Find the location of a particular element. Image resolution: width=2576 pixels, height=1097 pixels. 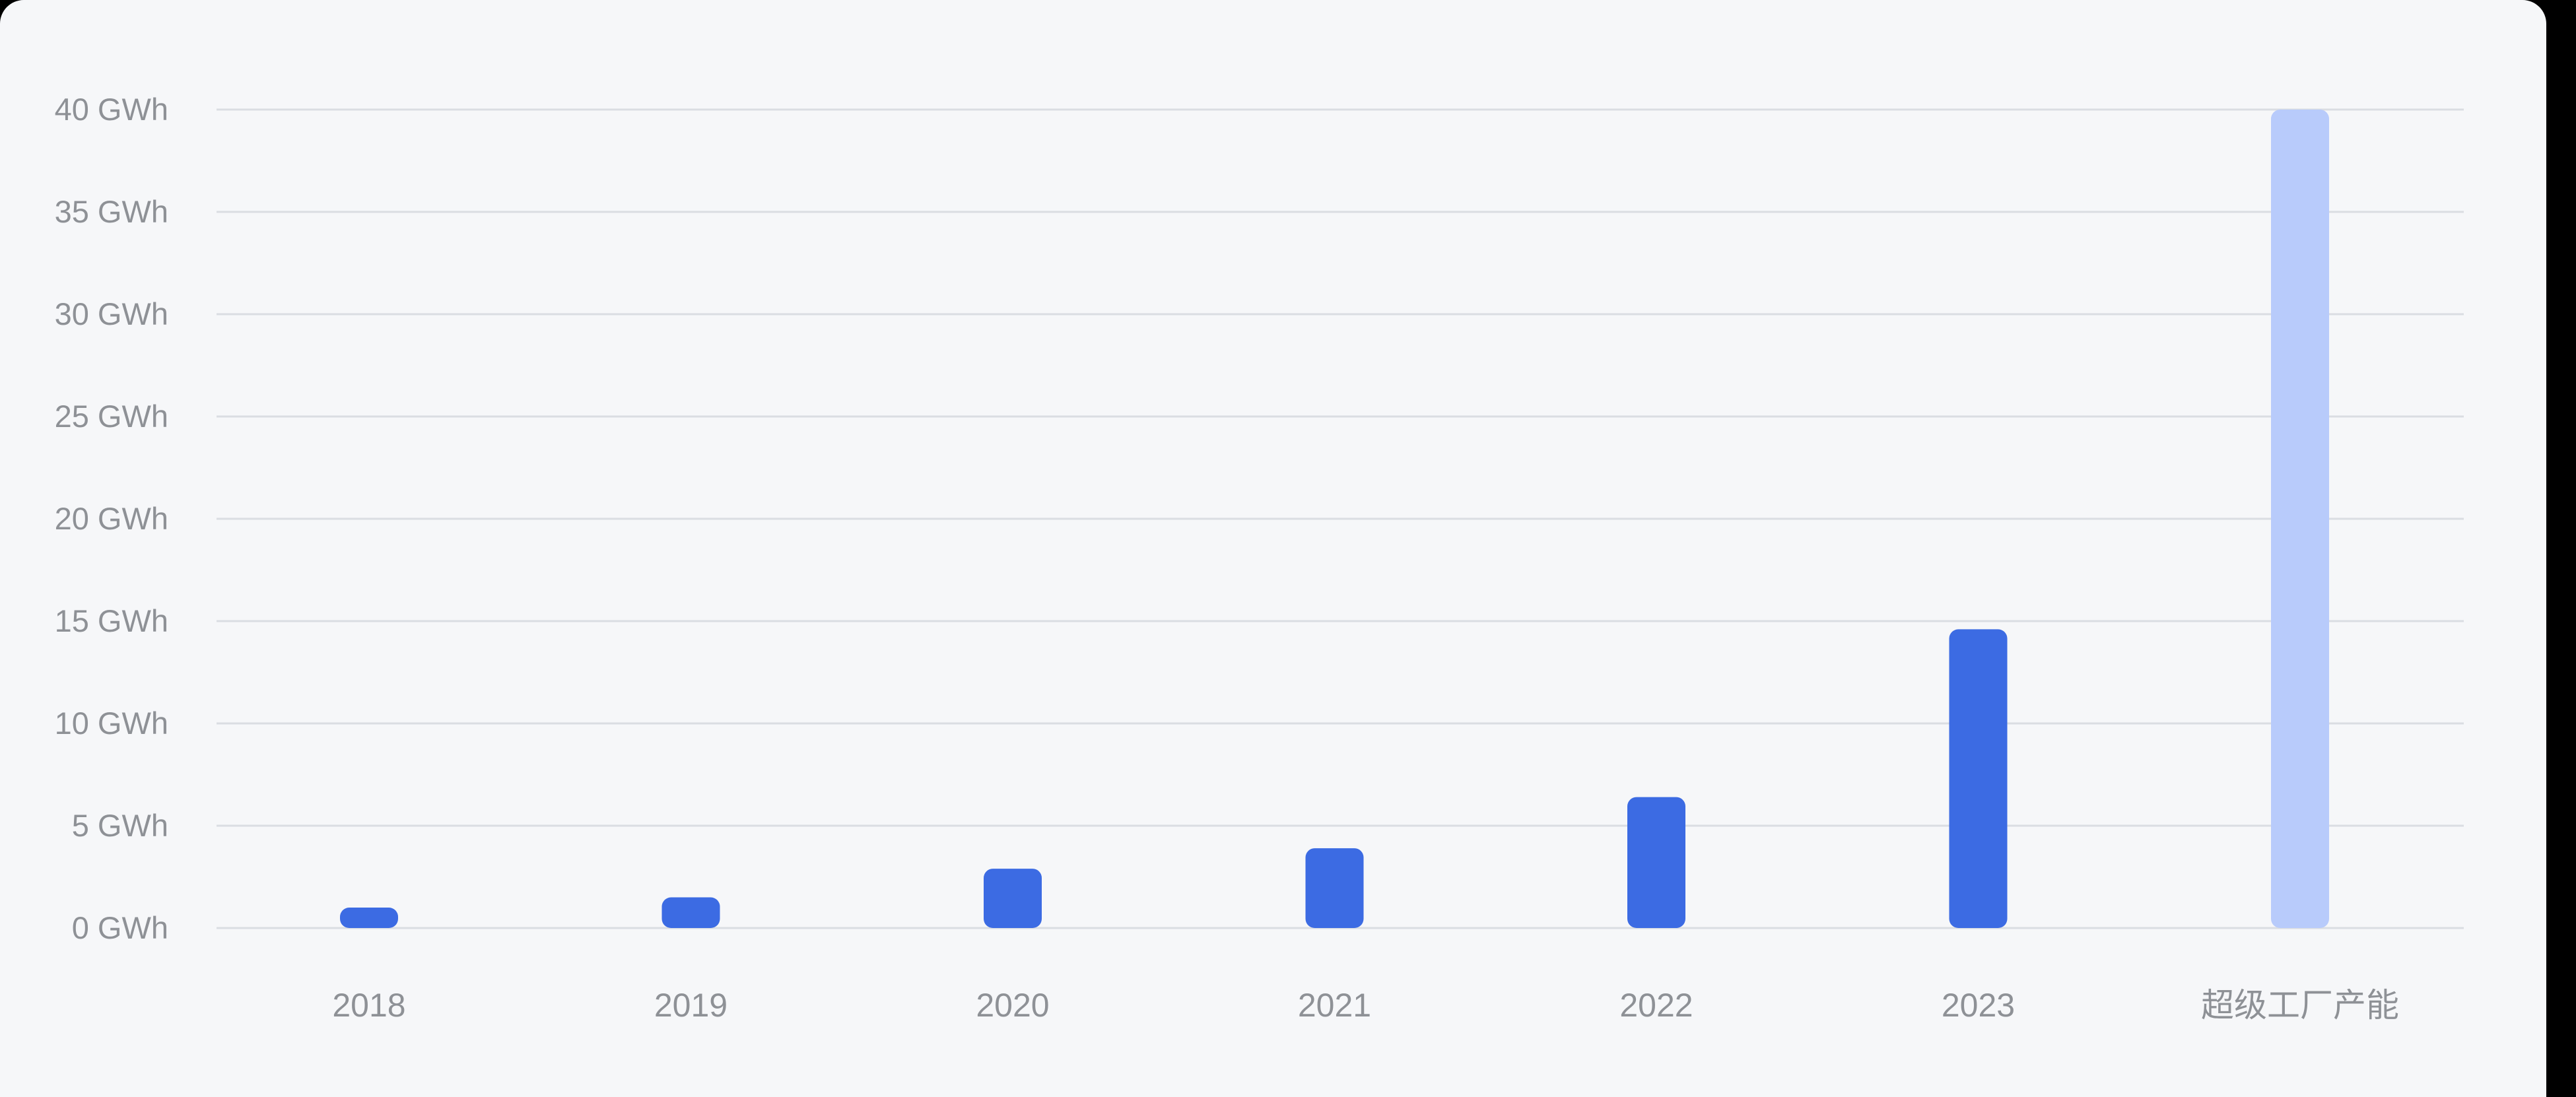

x-tick-label: 2021 is located at coordinates (1334, 1005).